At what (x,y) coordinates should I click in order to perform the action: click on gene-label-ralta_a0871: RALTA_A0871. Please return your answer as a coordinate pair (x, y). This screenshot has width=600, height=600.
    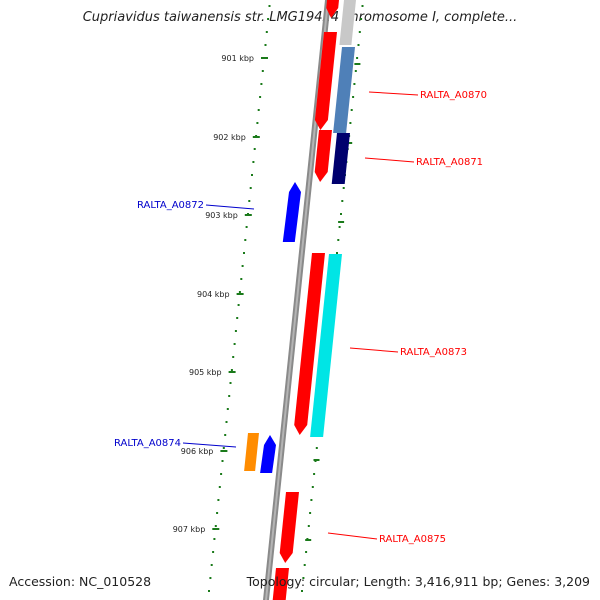
    Looking at the image, I should click on (449, 162).